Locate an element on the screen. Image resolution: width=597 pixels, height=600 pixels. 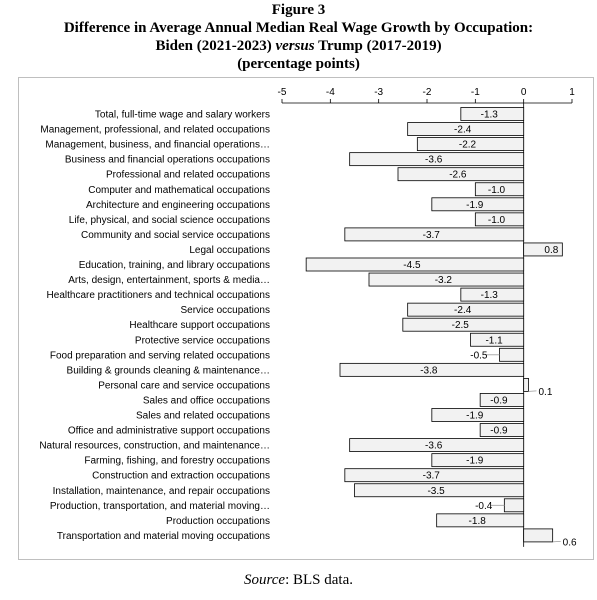
data-label: 0.8 is located at coordinates (551, 250).